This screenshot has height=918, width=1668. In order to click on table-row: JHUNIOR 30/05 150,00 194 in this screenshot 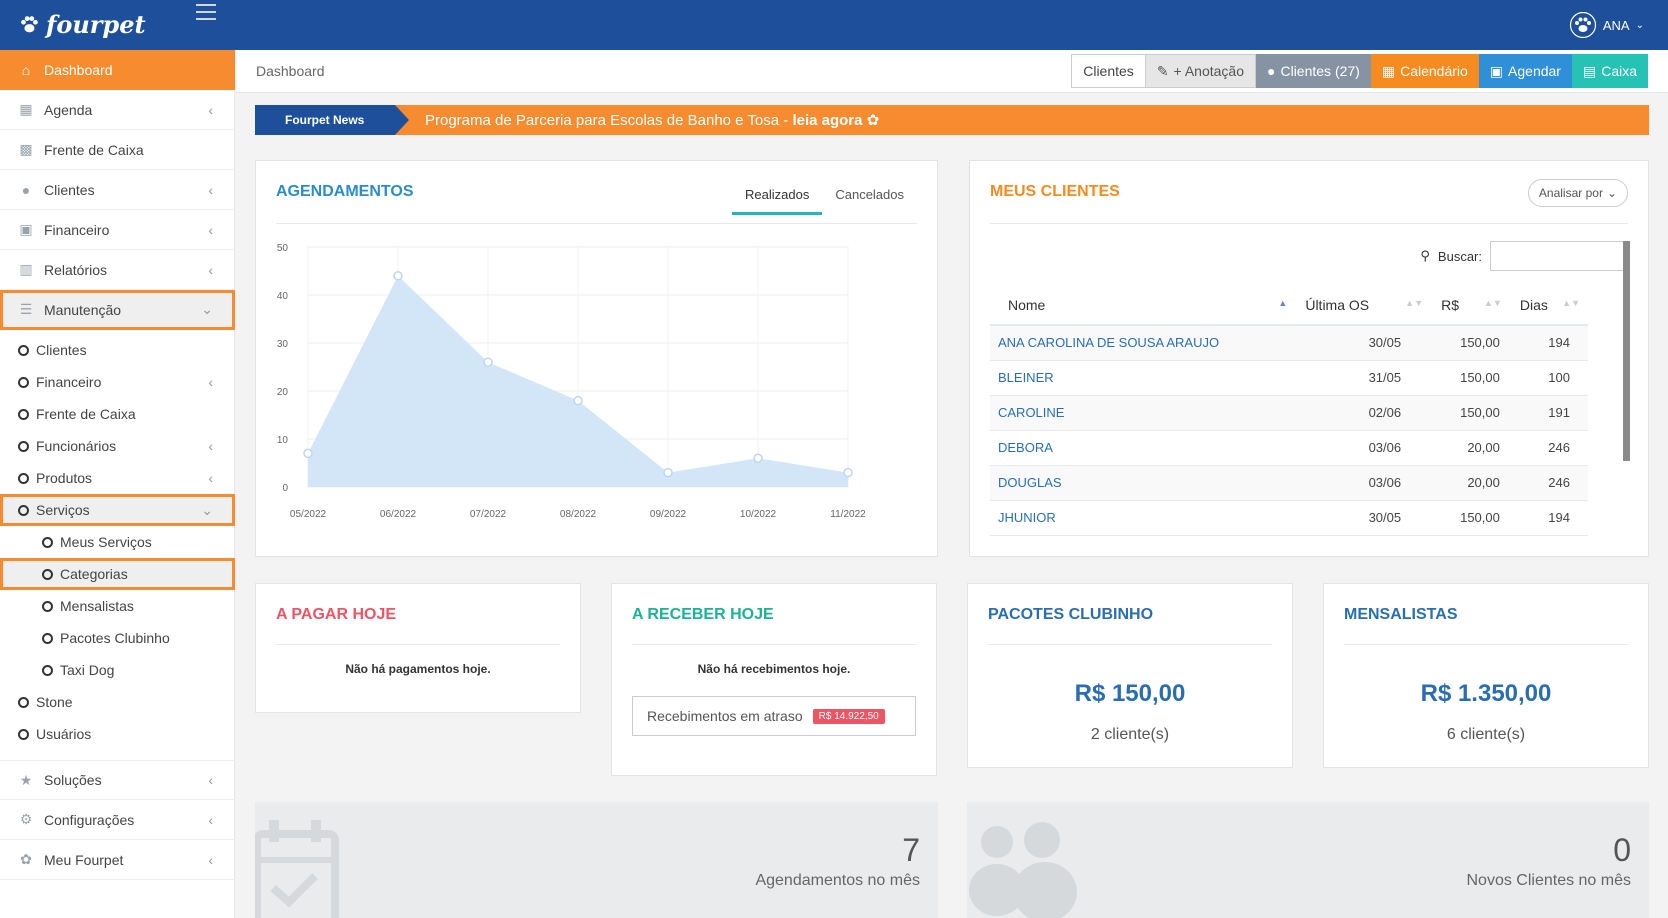, I will do `click(1289, 518)`.